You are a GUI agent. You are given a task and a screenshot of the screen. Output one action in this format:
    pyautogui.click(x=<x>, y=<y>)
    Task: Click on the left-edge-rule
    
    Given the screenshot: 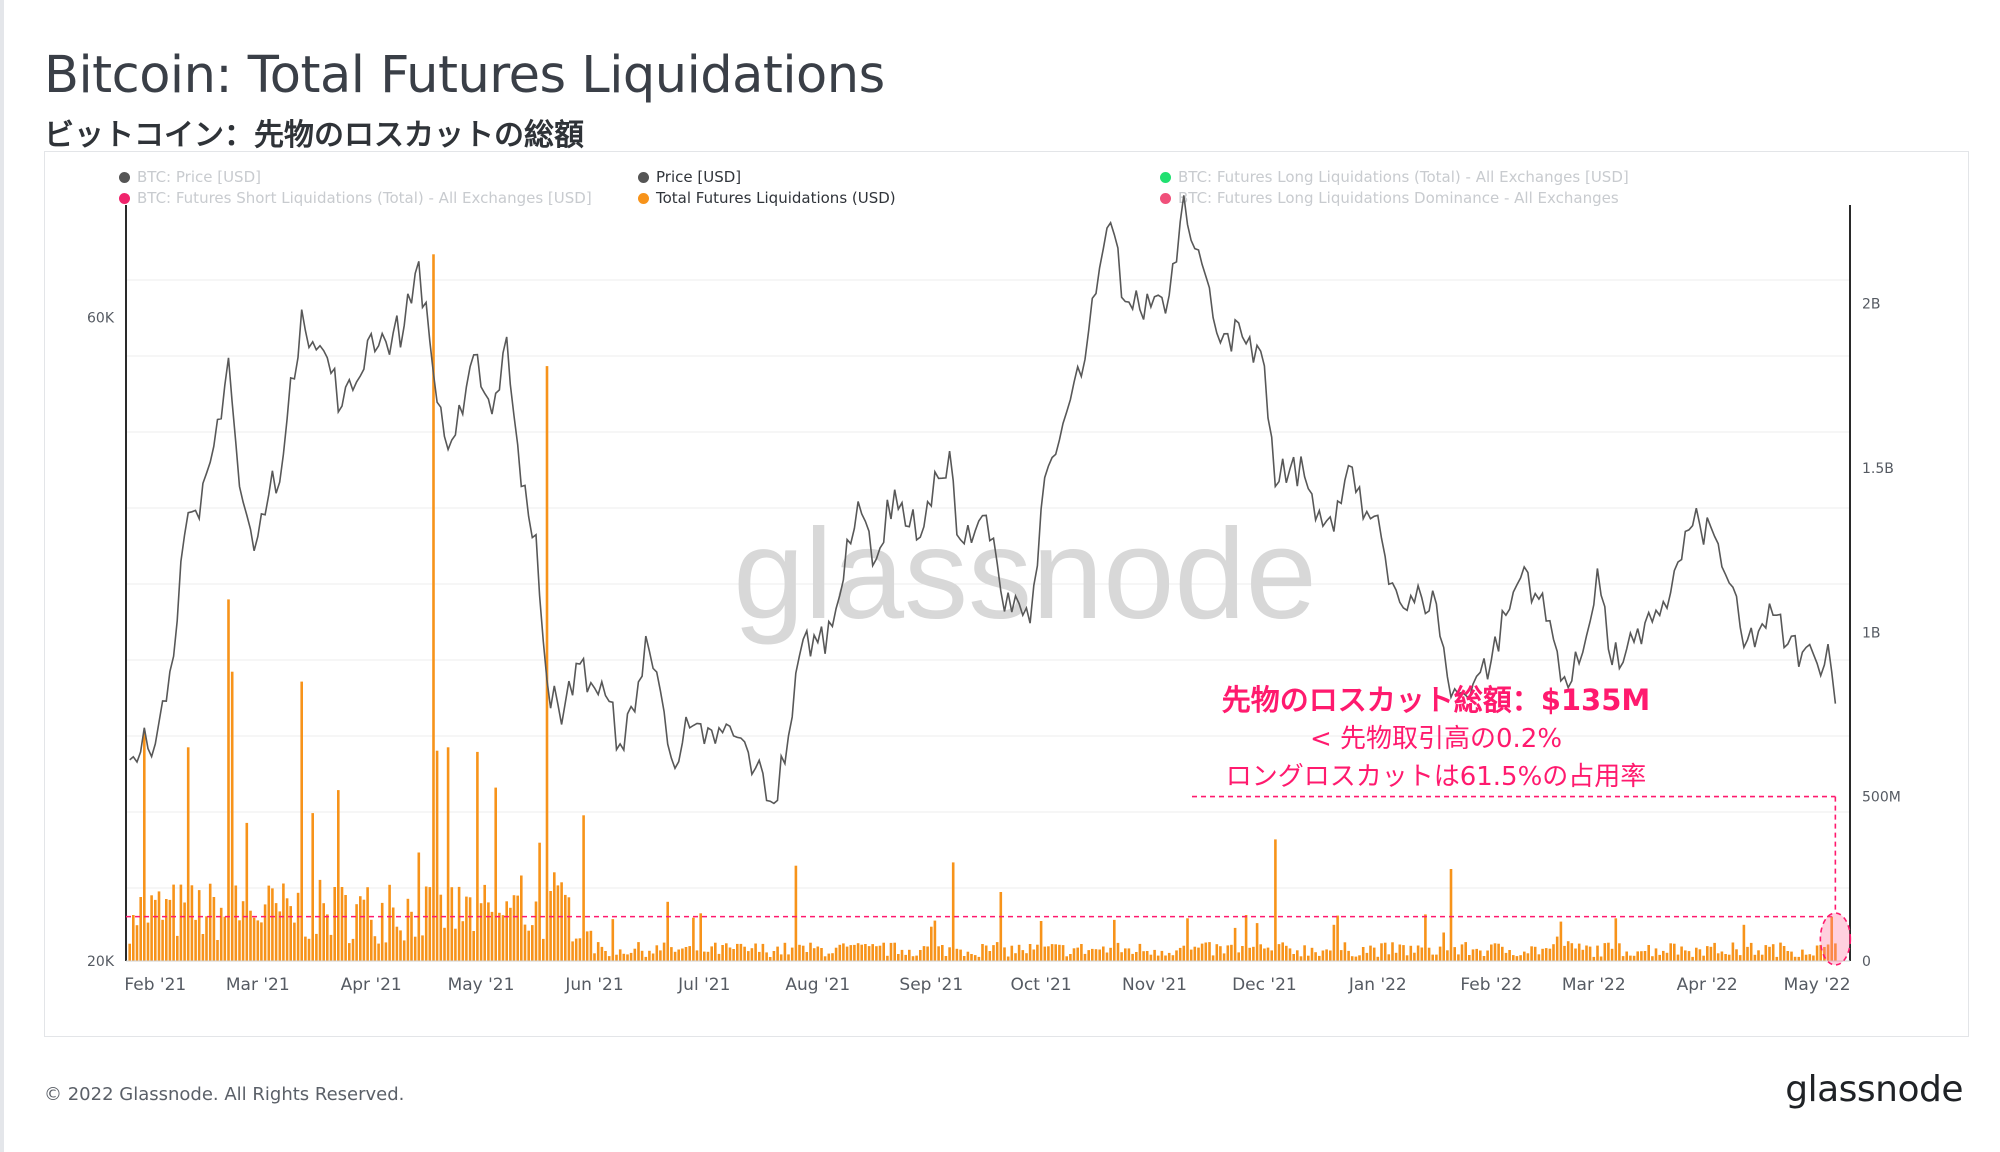 What is the action you would take?
    pyautogui.click(x=2, y=576)
    